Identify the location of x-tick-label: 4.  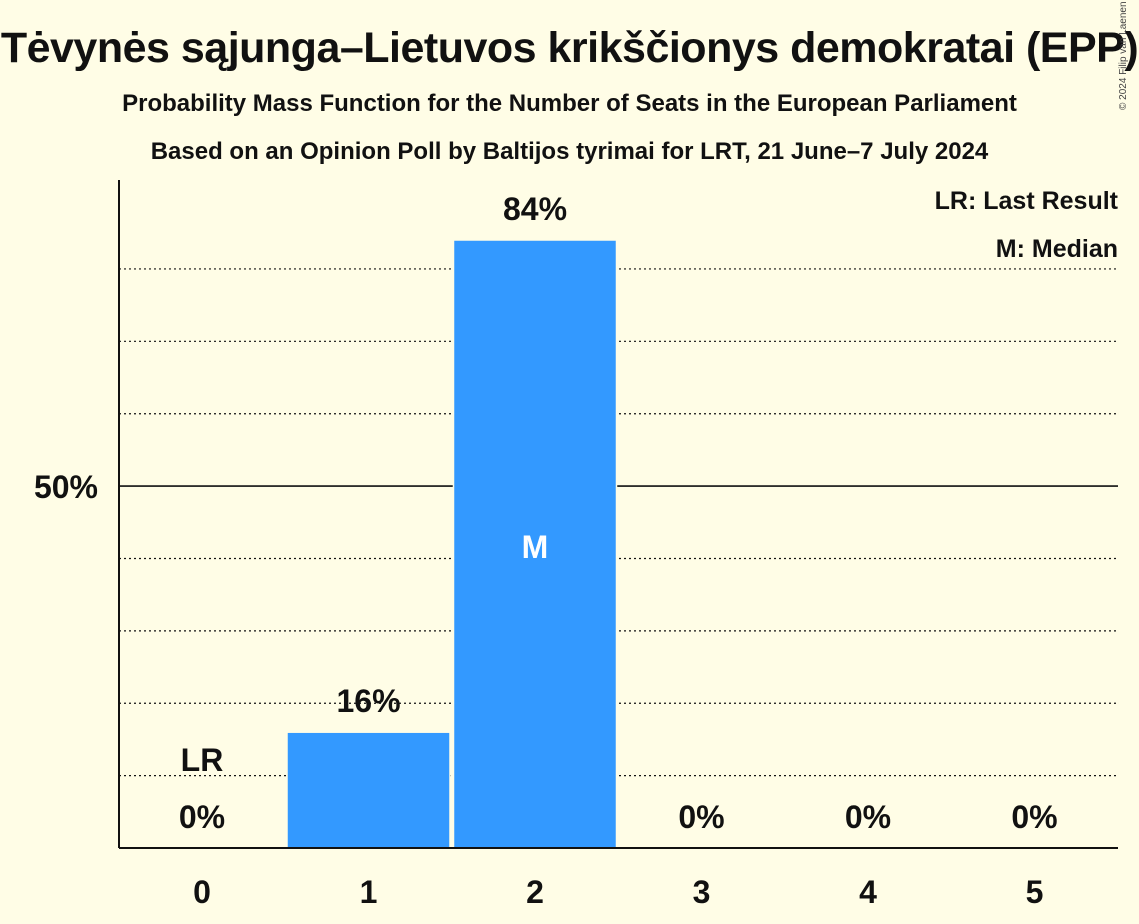
(868, 892).